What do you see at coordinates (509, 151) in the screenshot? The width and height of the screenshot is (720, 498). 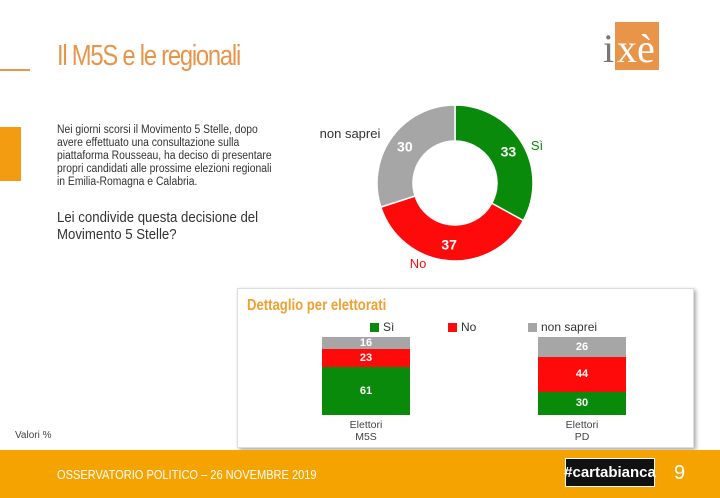 I see `donut-value-label: 33` at bounding box center [509, 151].